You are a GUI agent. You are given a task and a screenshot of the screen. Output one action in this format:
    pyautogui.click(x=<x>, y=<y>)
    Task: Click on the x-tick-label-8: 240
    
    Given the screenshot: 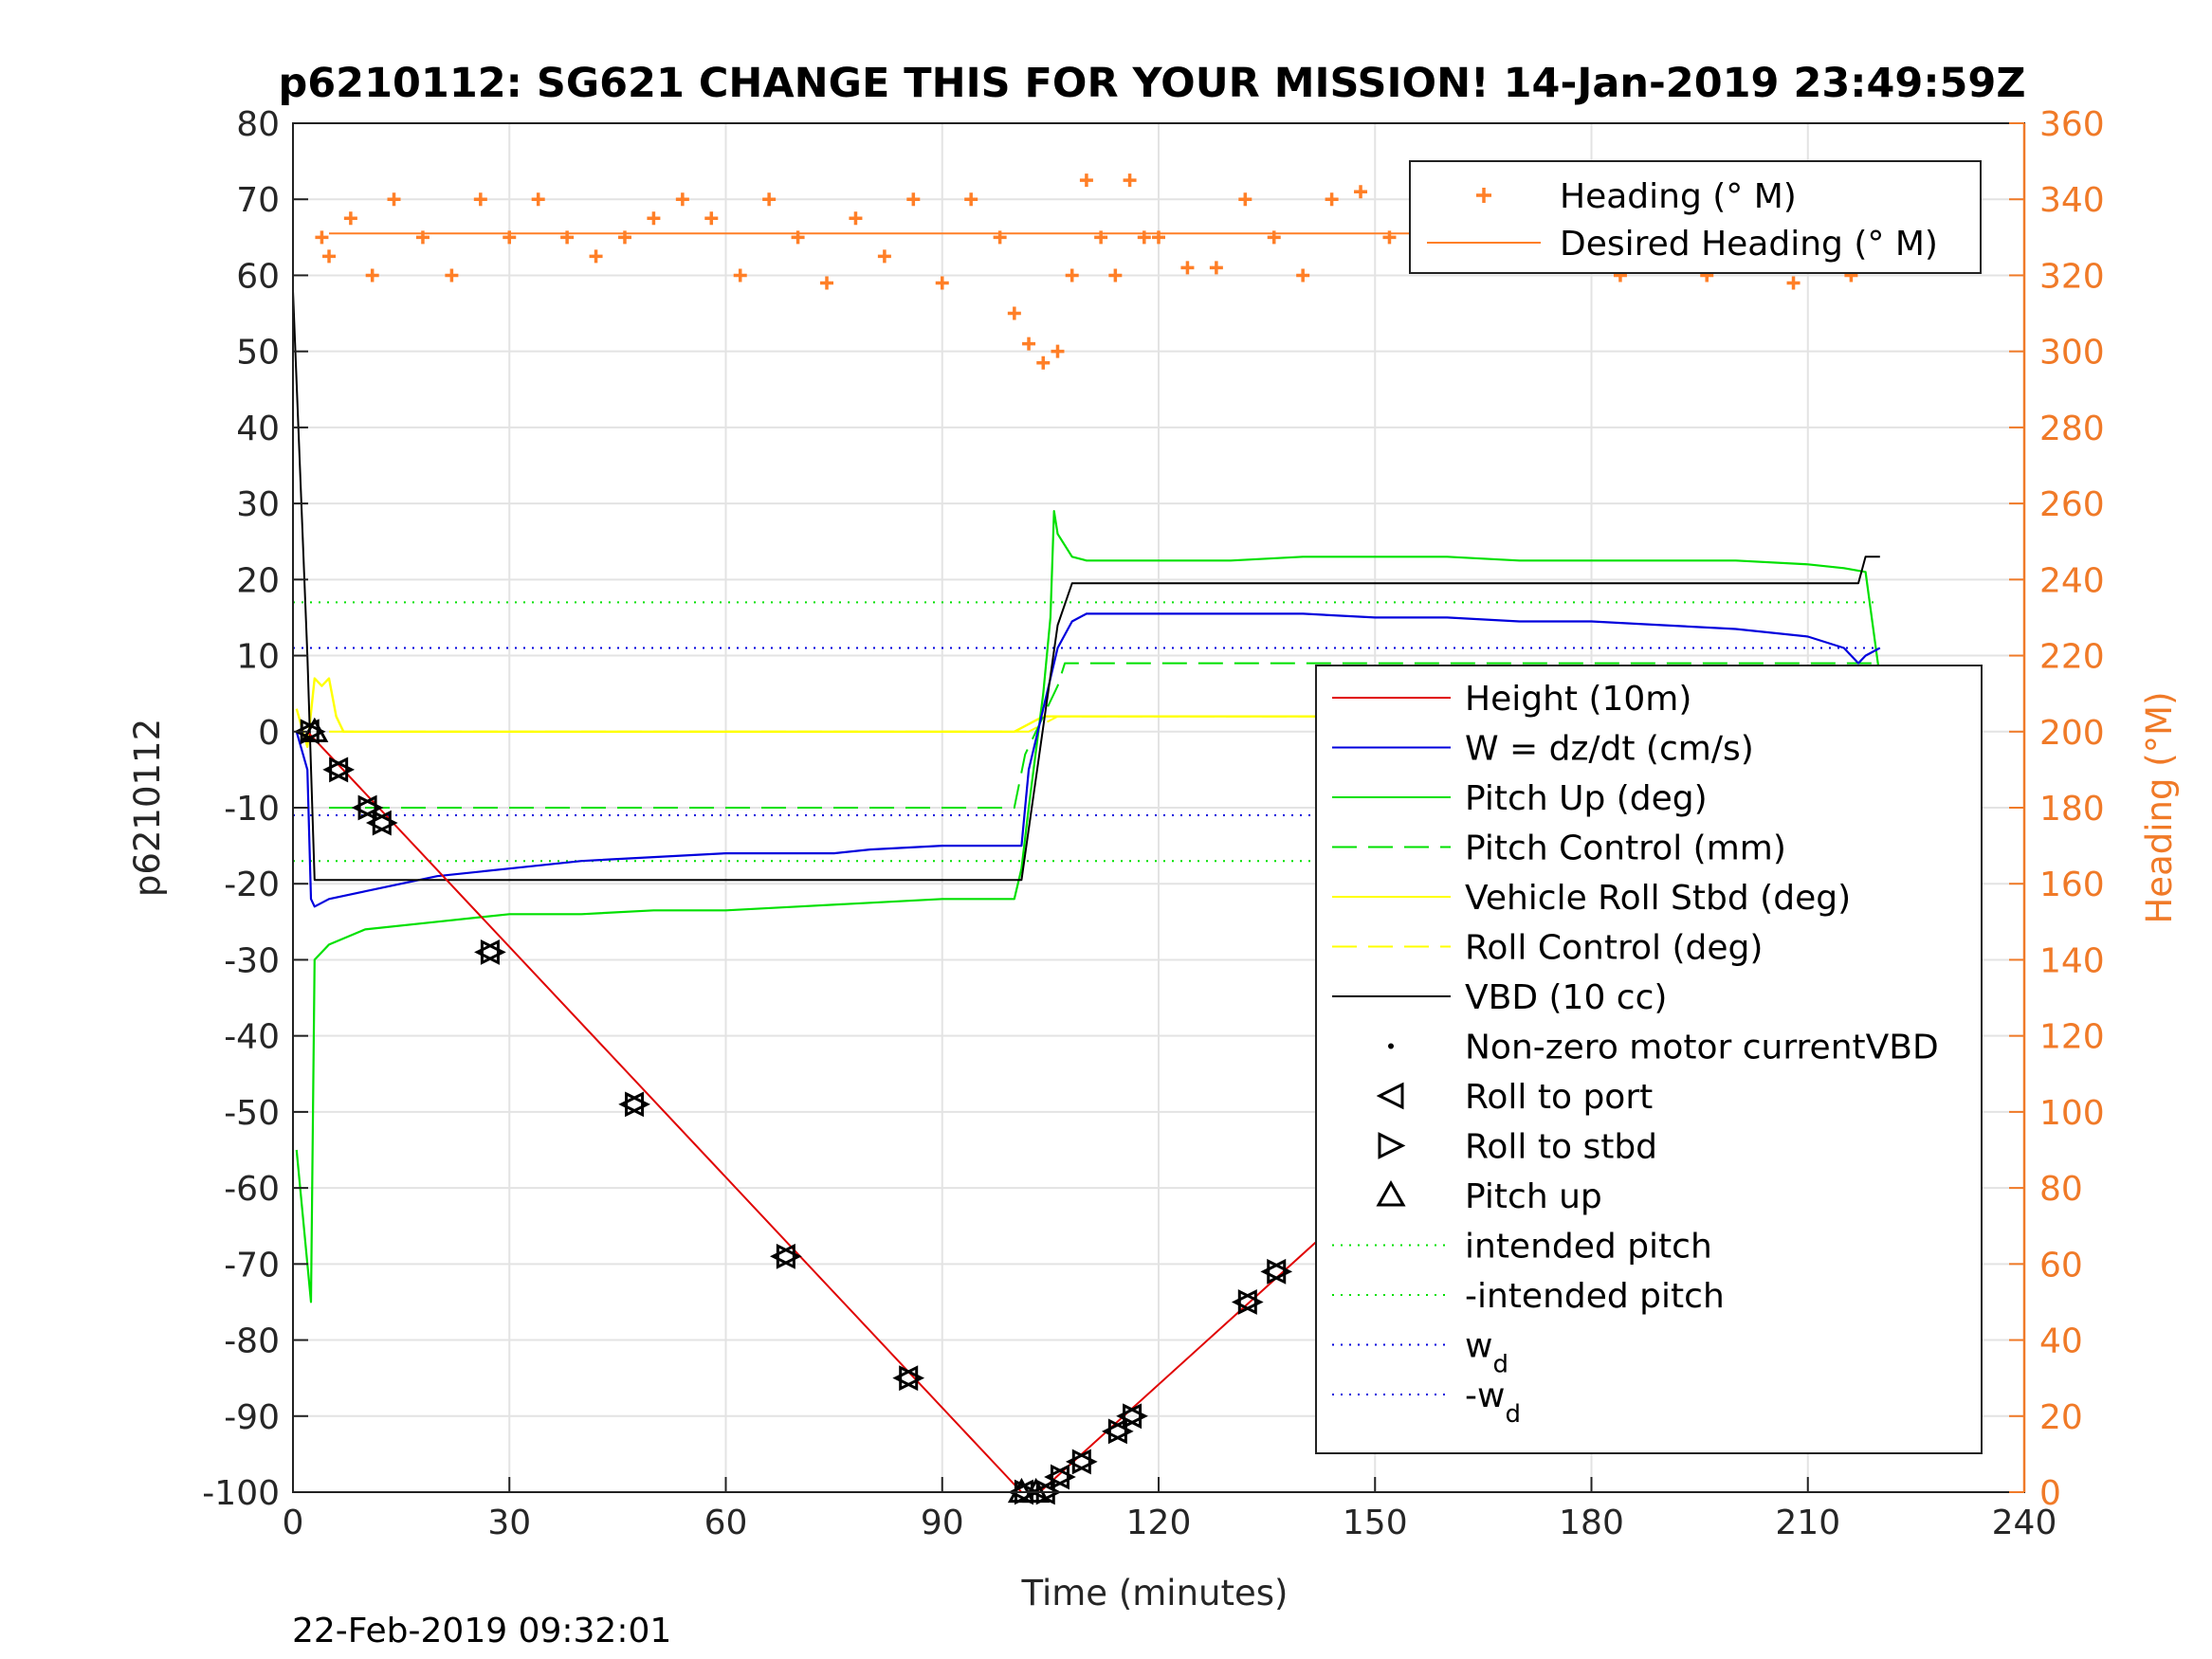 What is the action you would take?
    pyautogui.click(x=2024, y=1523)
    